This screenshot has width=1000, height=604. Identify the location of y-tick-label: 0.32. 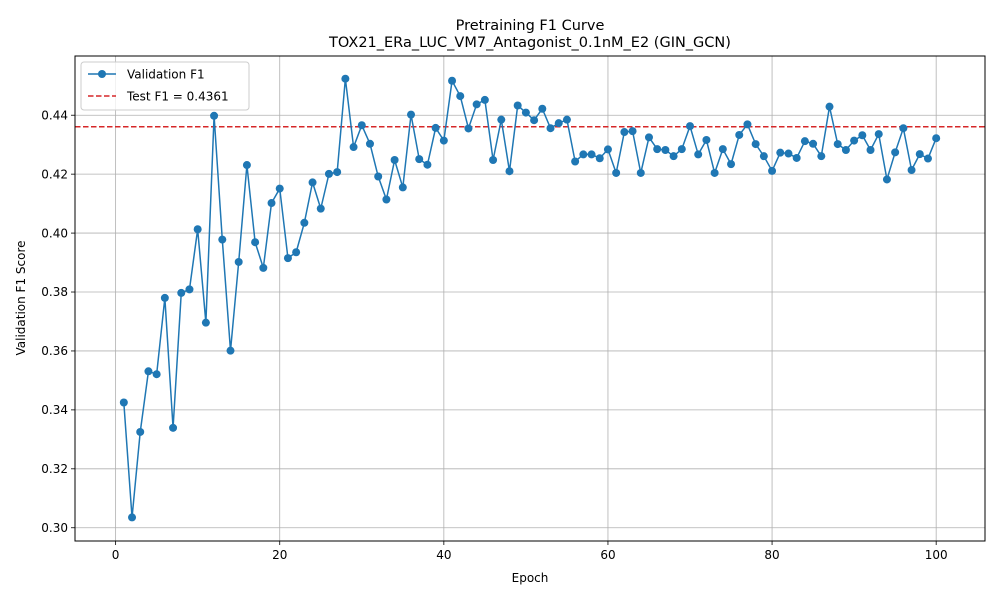
(54, 469).